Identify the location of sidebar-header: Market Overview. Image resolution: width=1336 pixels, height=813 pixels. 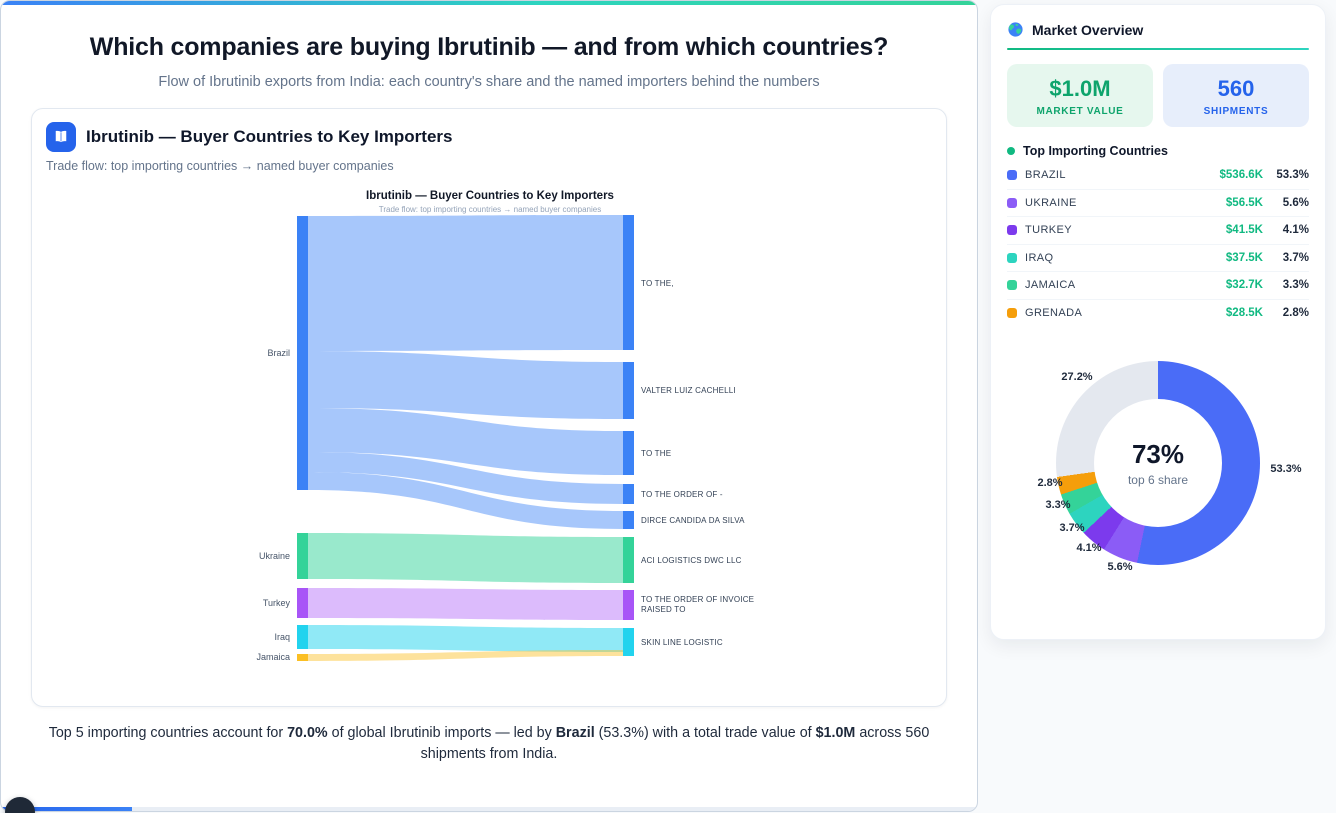
(1158, 29).